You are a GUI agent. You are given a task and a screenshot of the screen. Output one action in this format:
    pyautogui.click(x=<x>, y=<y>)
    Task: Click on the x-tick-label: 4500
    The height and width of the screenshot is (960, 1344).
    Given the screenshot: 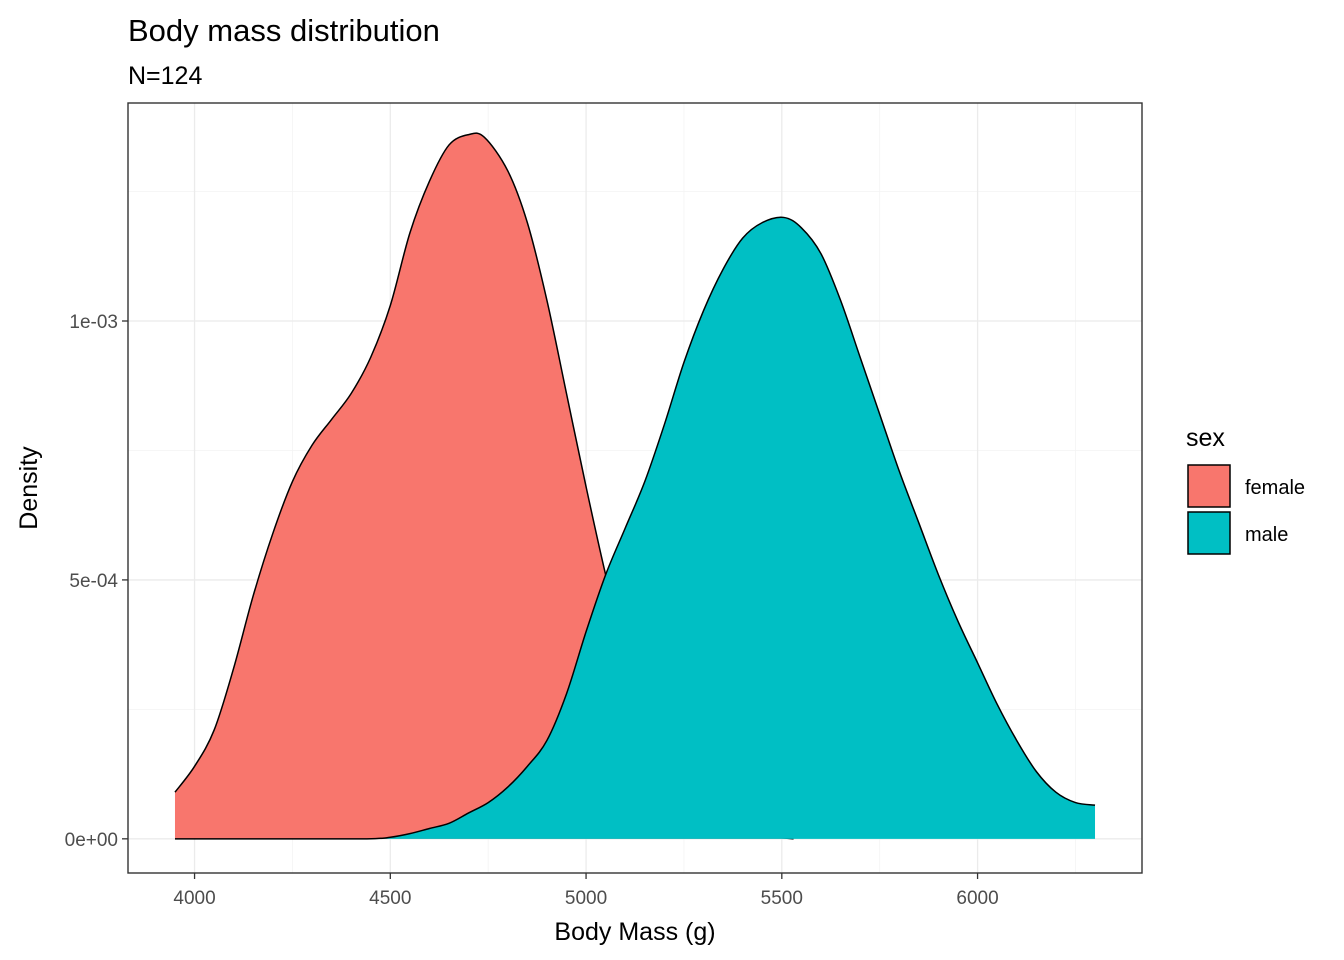 What is the action you would take?
    pyautogui.click(x=390, y=898)
    